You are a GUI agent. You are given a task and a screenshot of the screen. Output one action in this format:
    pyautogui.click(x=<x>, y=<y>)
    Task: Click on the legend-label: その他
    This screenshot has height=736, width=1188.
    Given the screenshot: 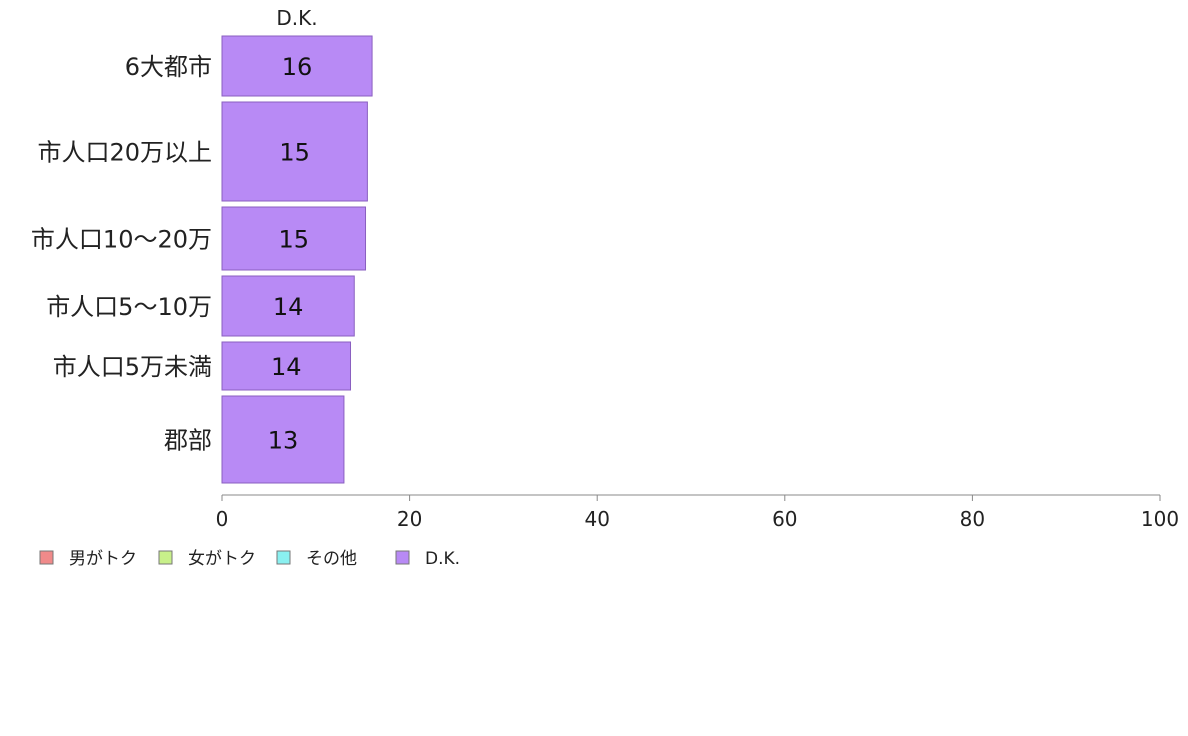 What is the action you would take?
    pyautogui.click(x=331, y=559)
    